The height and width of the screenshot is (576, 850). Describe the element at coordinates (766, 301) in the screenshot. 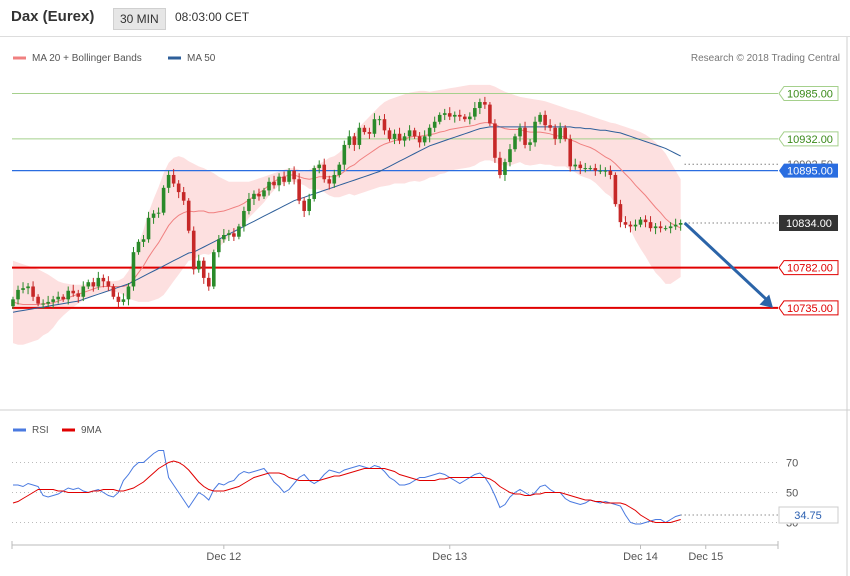

I see `forecast-arrow-head` at that location.